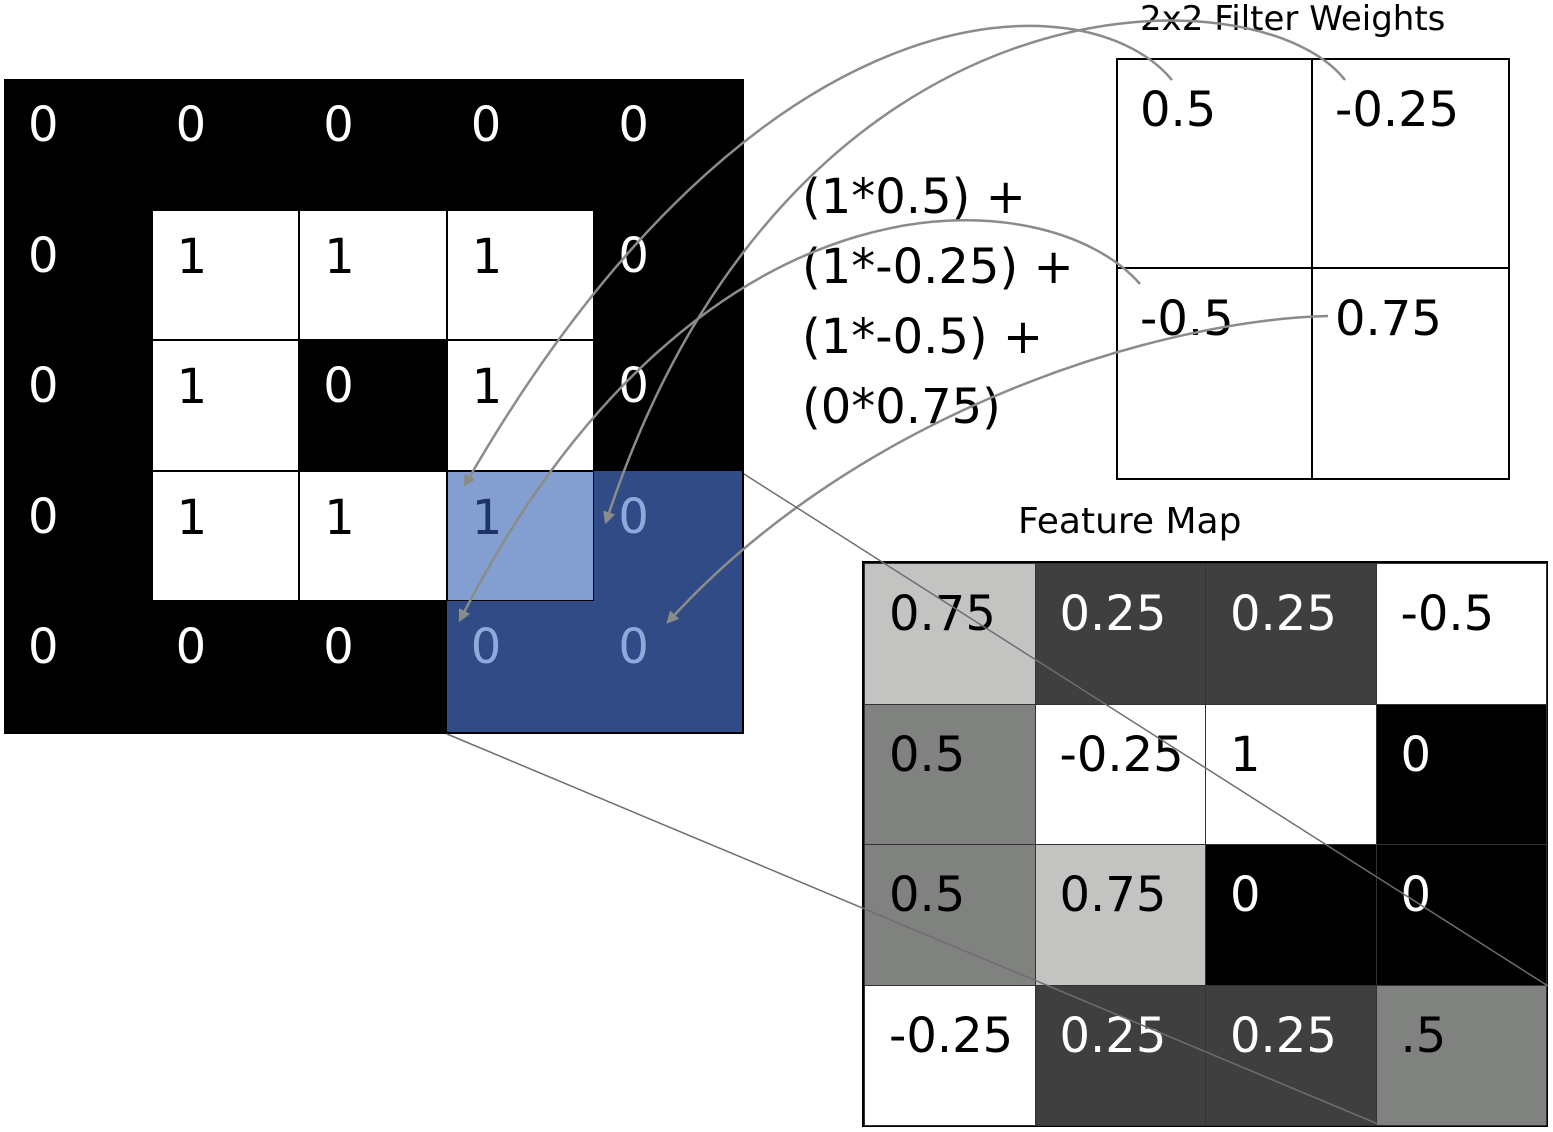  What do you see at coordinates (668, 666) in the screenshot?
I see `input-cell-4-4: 0` at bounding box center [668, 666].